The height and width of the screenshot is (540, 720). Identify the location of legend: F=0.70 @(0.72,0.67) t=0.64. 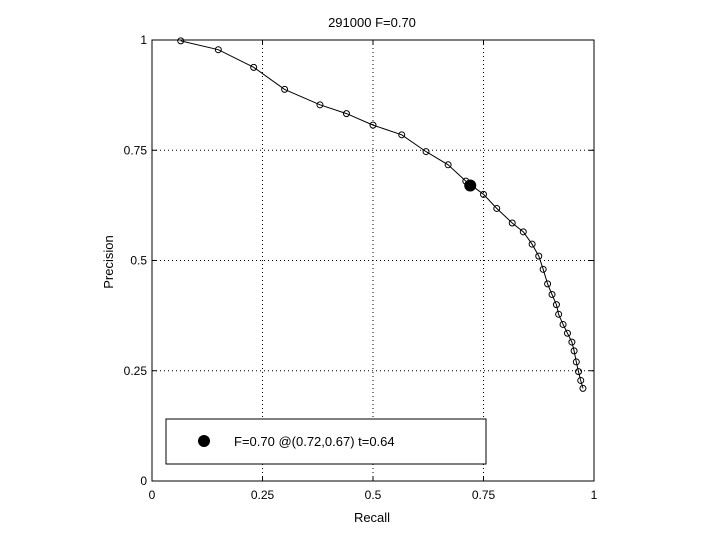
(326, 441).